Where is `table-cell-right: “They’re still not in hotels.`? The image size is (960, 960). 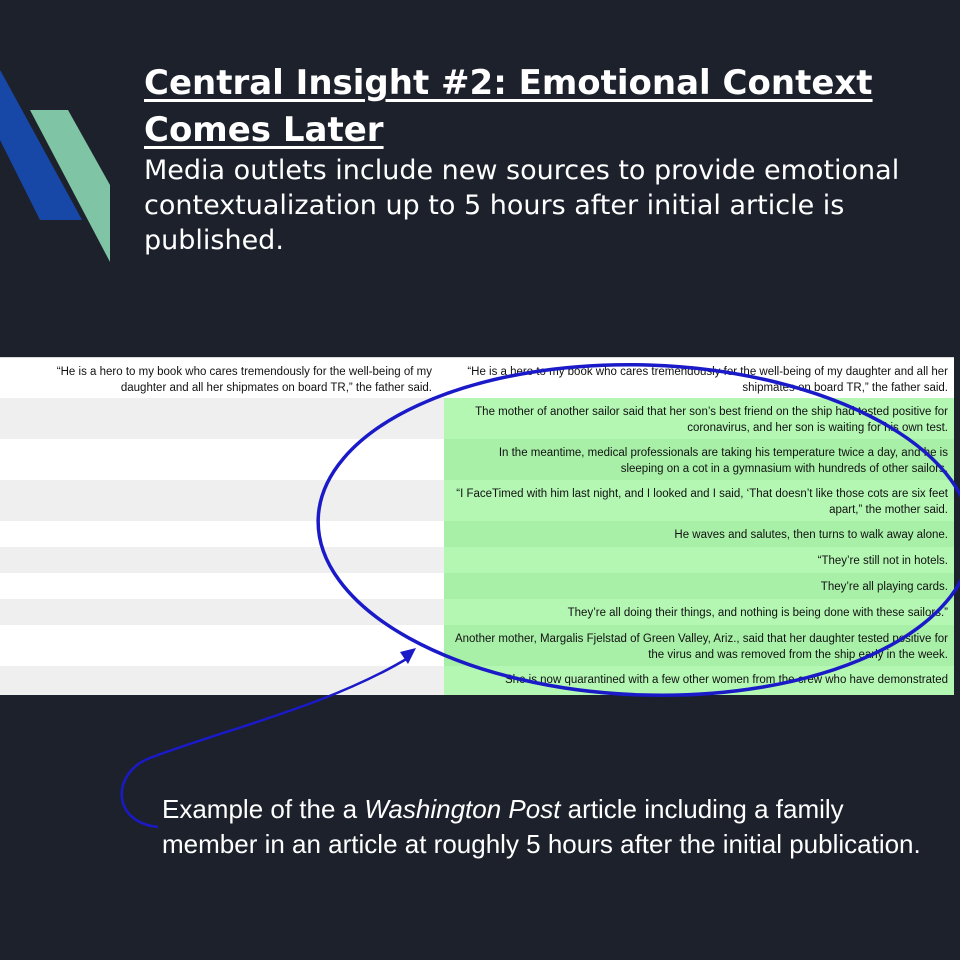 table-cell-right: “They’re still not in hotels. is located at coordinates (699, 560).